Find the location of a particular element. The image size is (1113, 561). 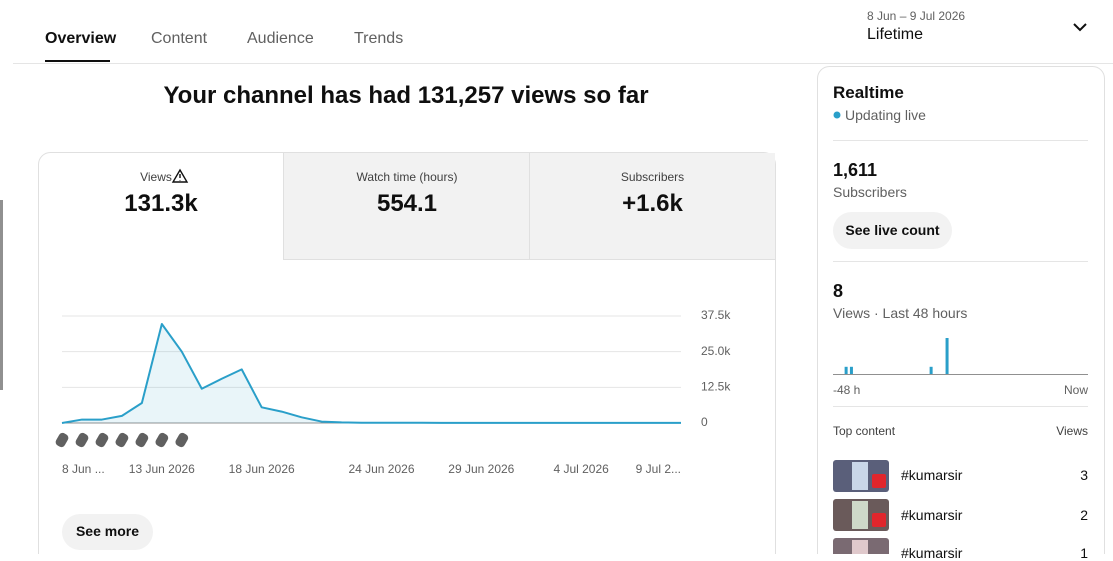

content-views: 2 is located at coordinates (1084, 515).